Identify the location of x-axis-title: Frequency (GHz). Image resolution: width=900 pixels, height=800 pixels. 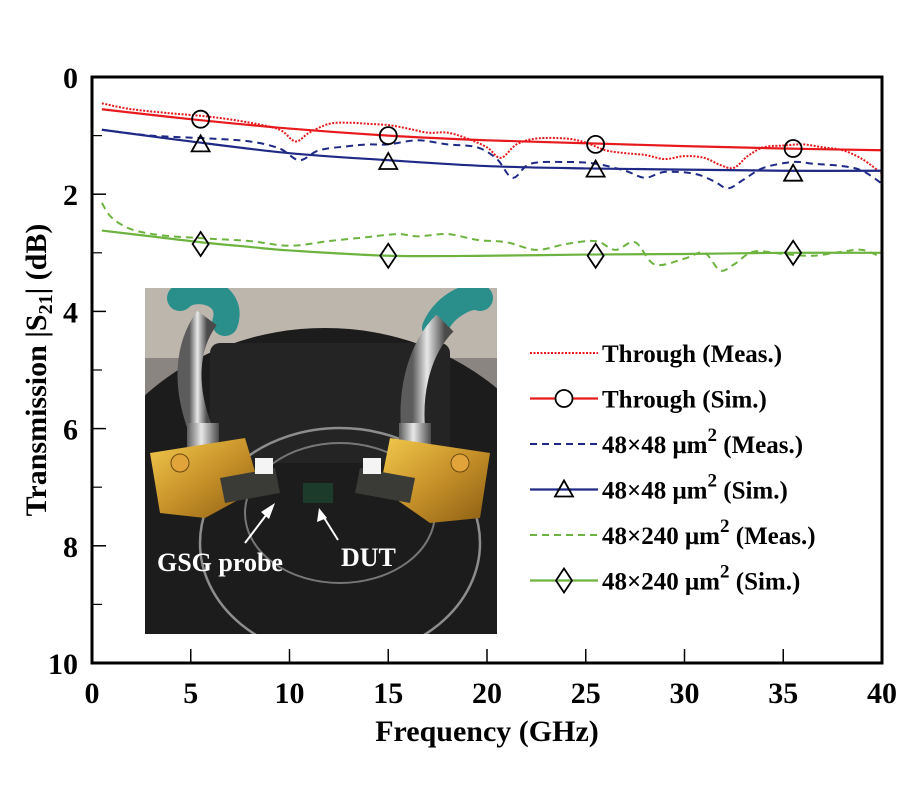
(487, 731).